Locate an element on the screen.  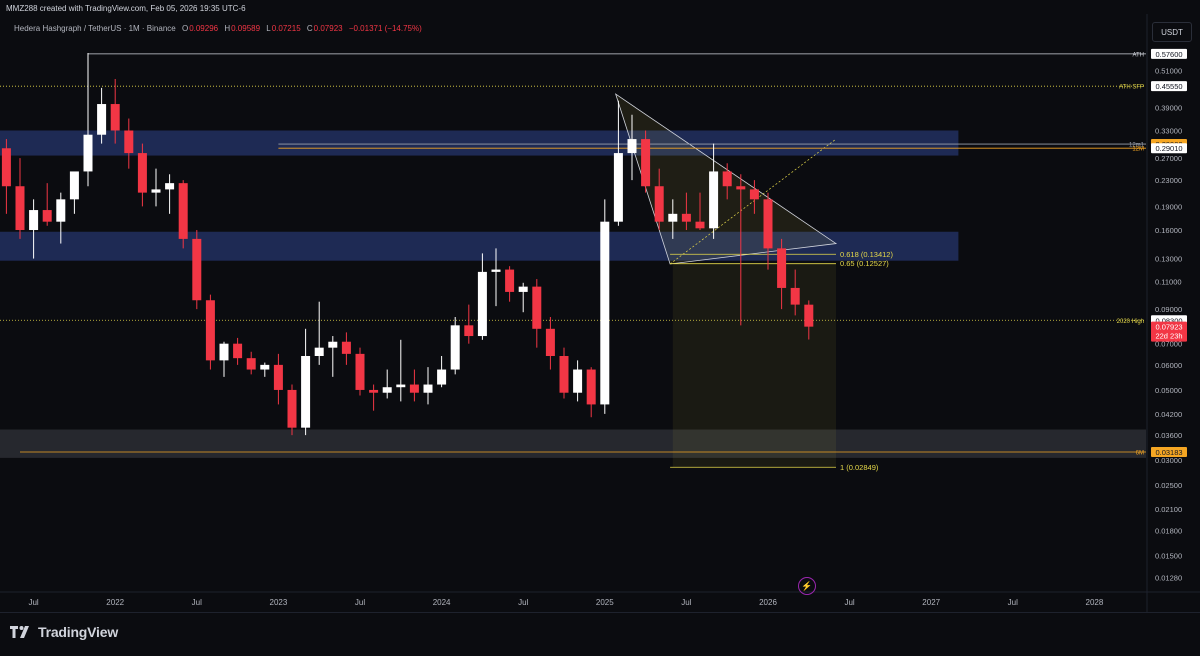
tradingview-logo: TradingView is located at coordinates (64, 632).